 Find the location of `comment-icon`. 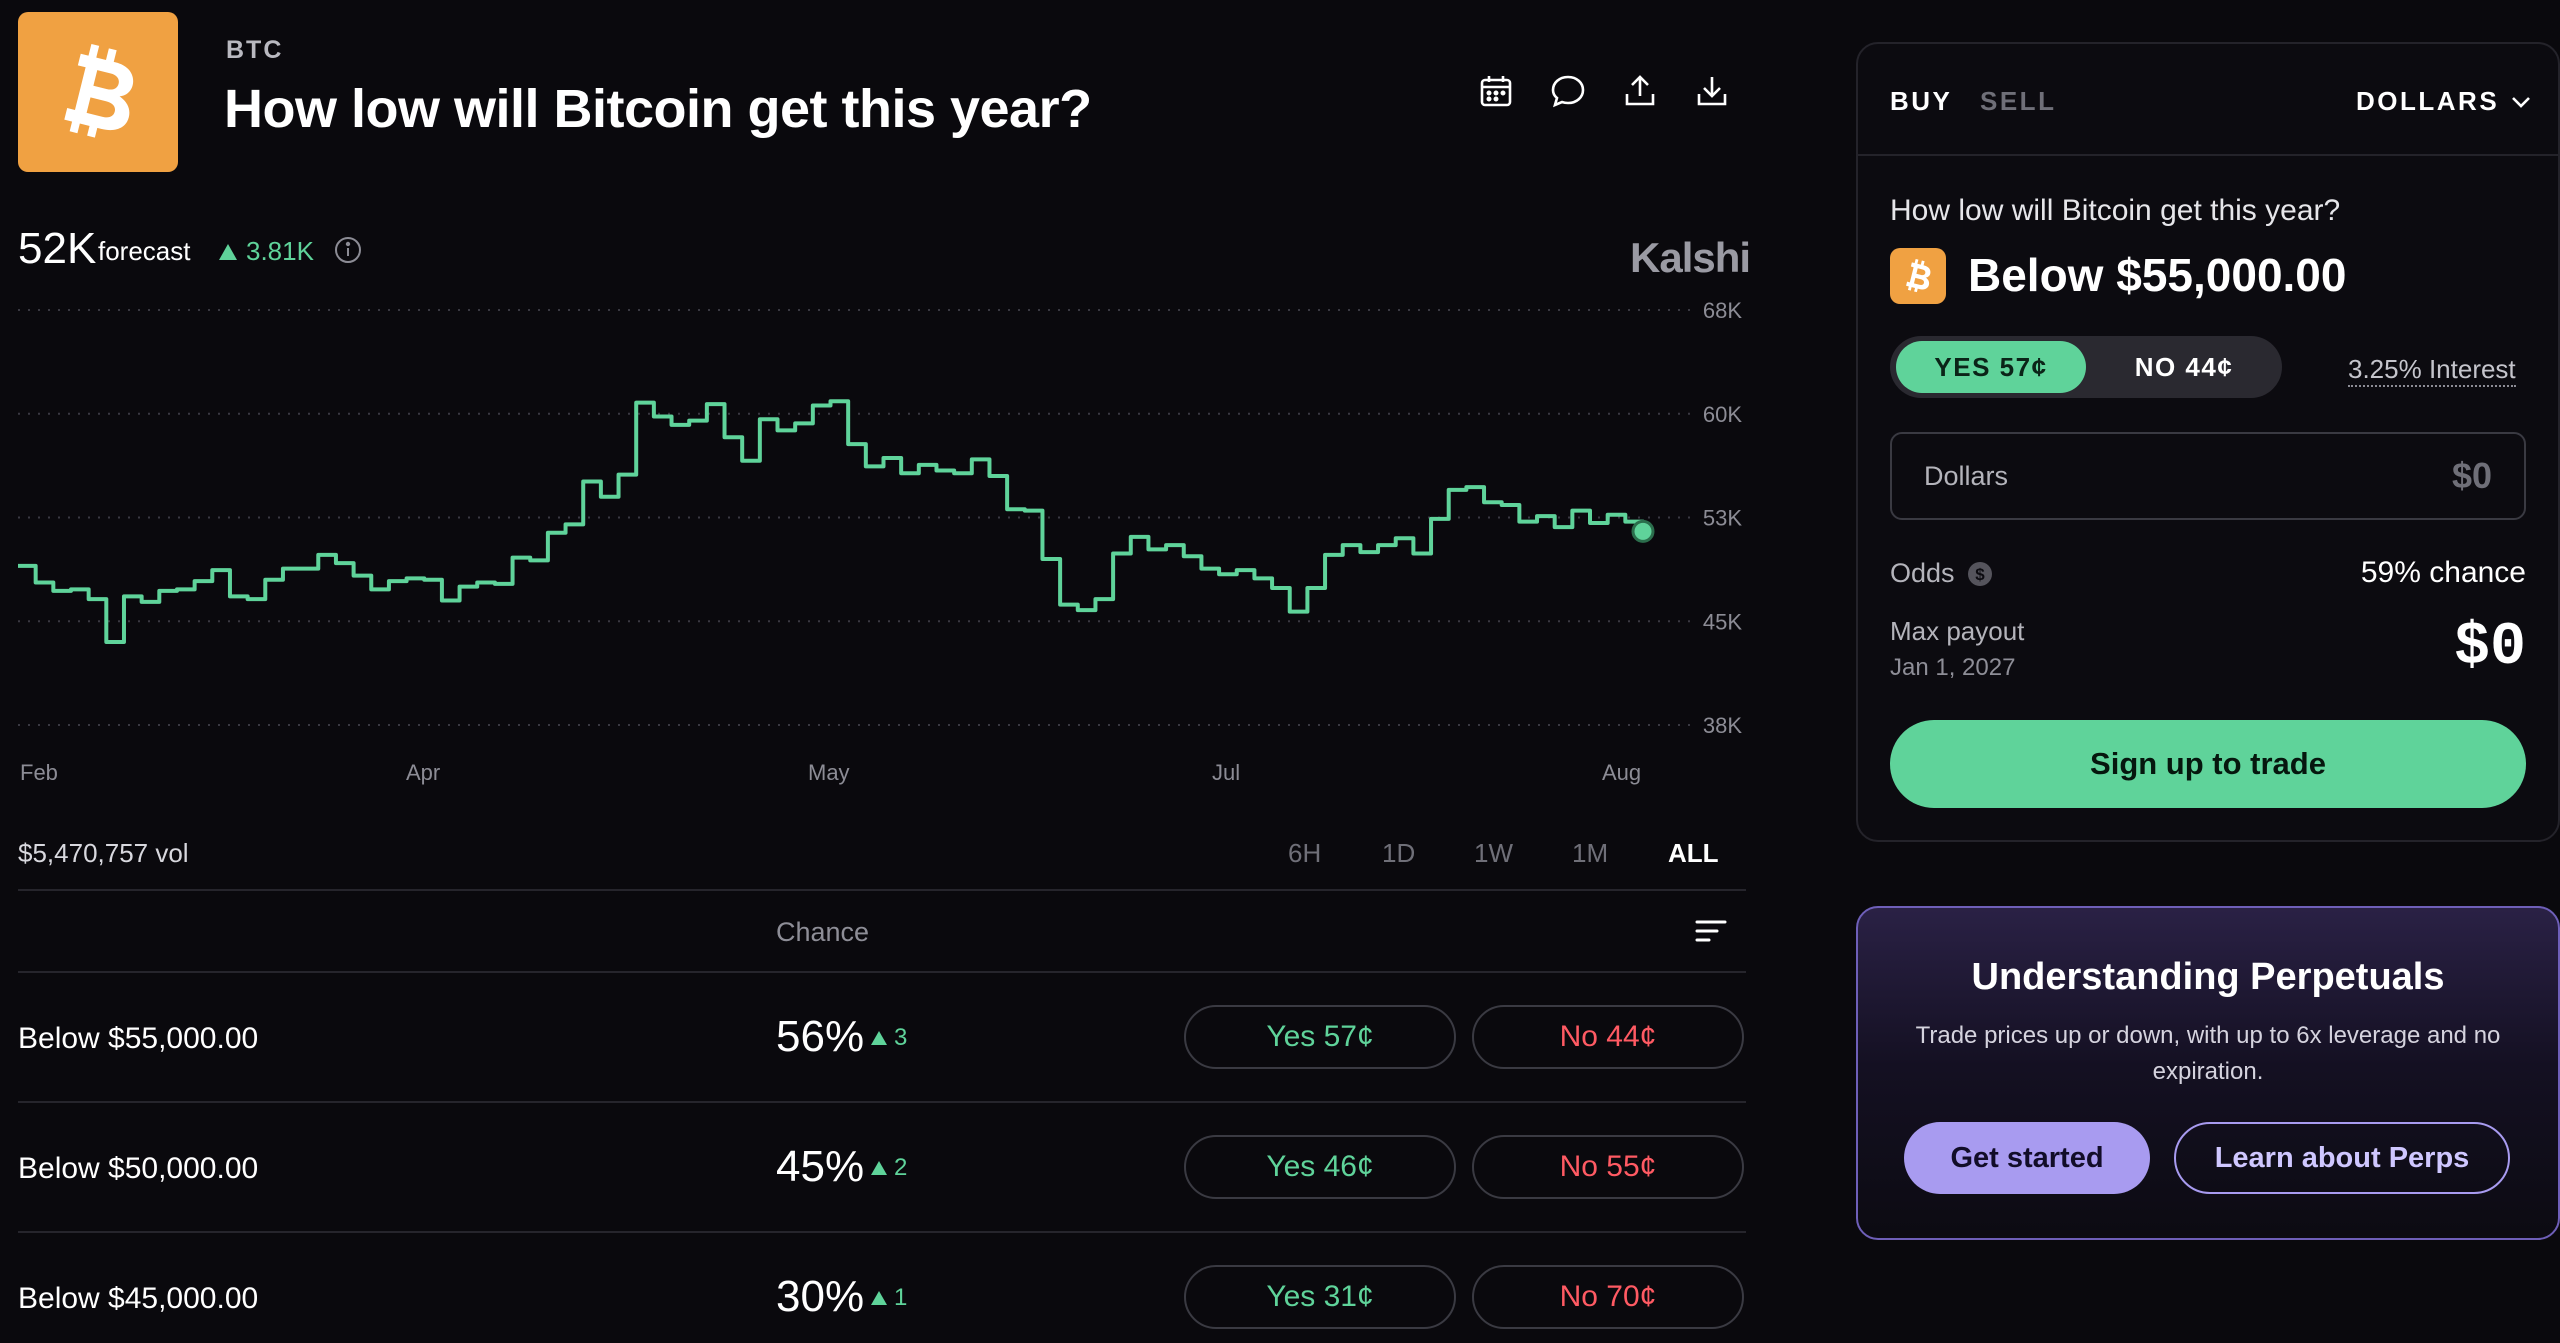

comment-icon is located at coordinates (1568, 91).